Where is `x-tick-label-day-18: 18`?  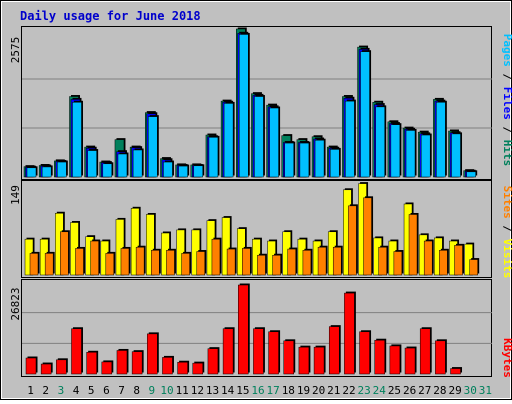 x-tick-label-day-18: 18 is located at coordinates (288, 390).